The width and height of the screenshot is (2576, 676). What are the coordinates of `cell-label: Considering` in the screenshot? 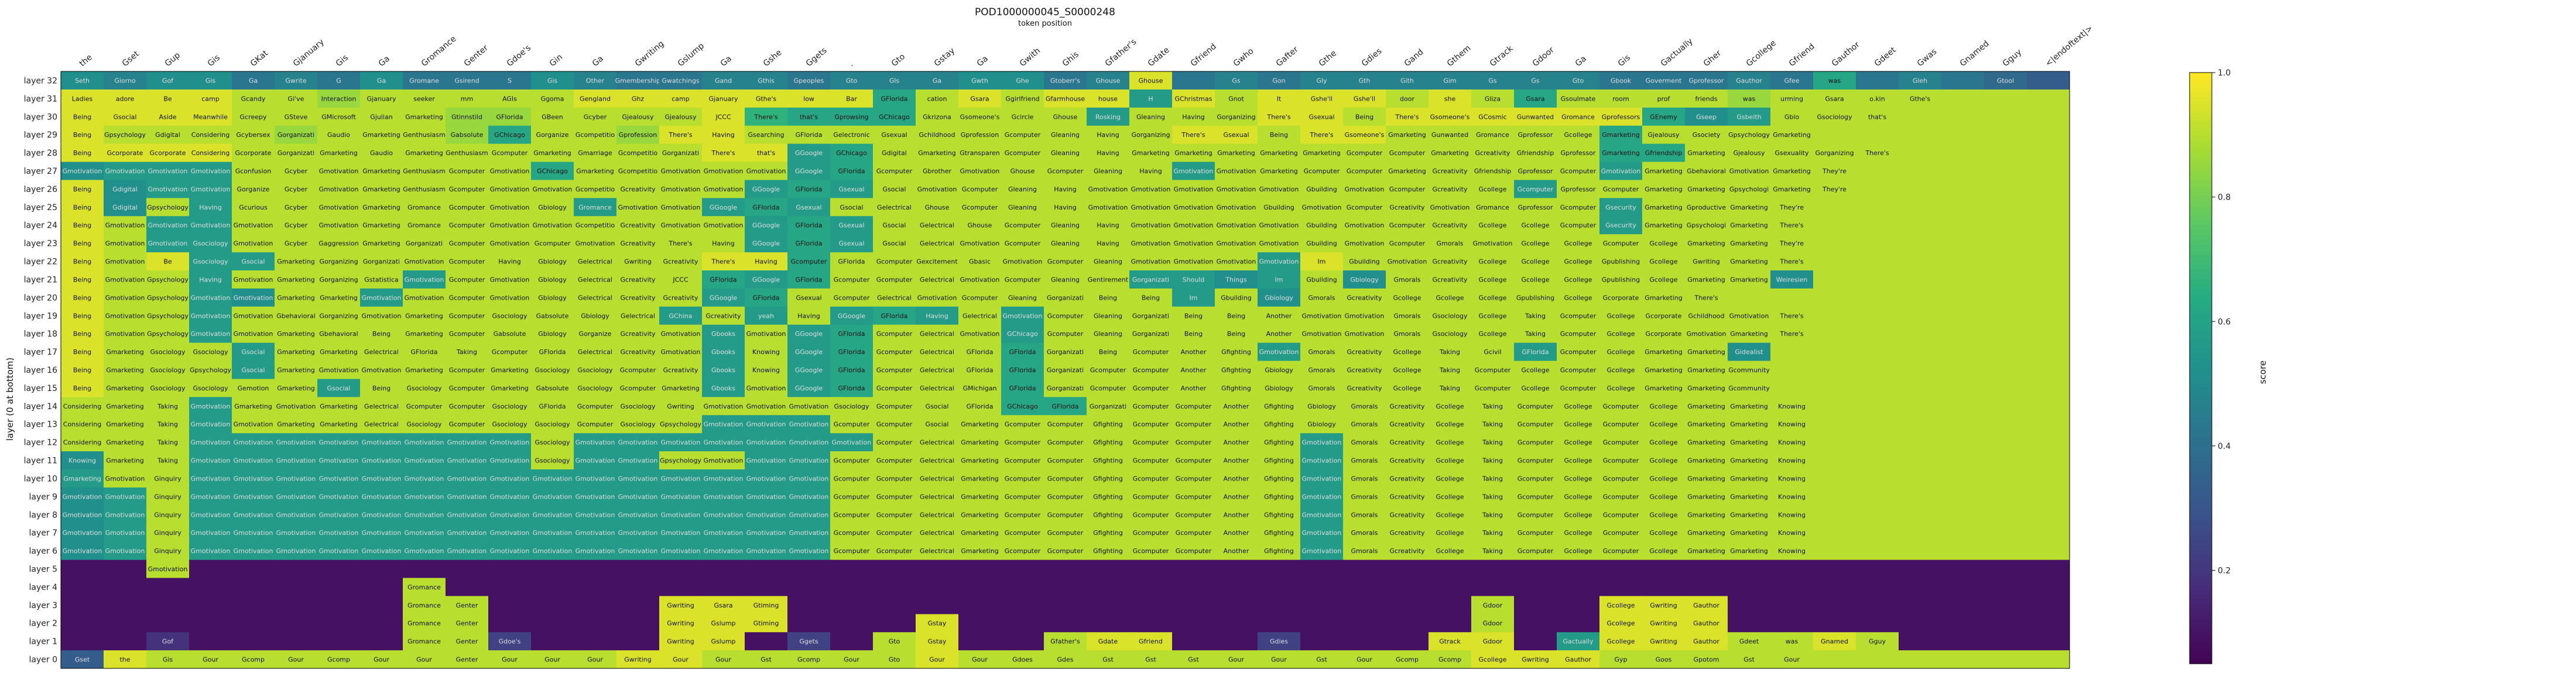 It's located at (82, 424).